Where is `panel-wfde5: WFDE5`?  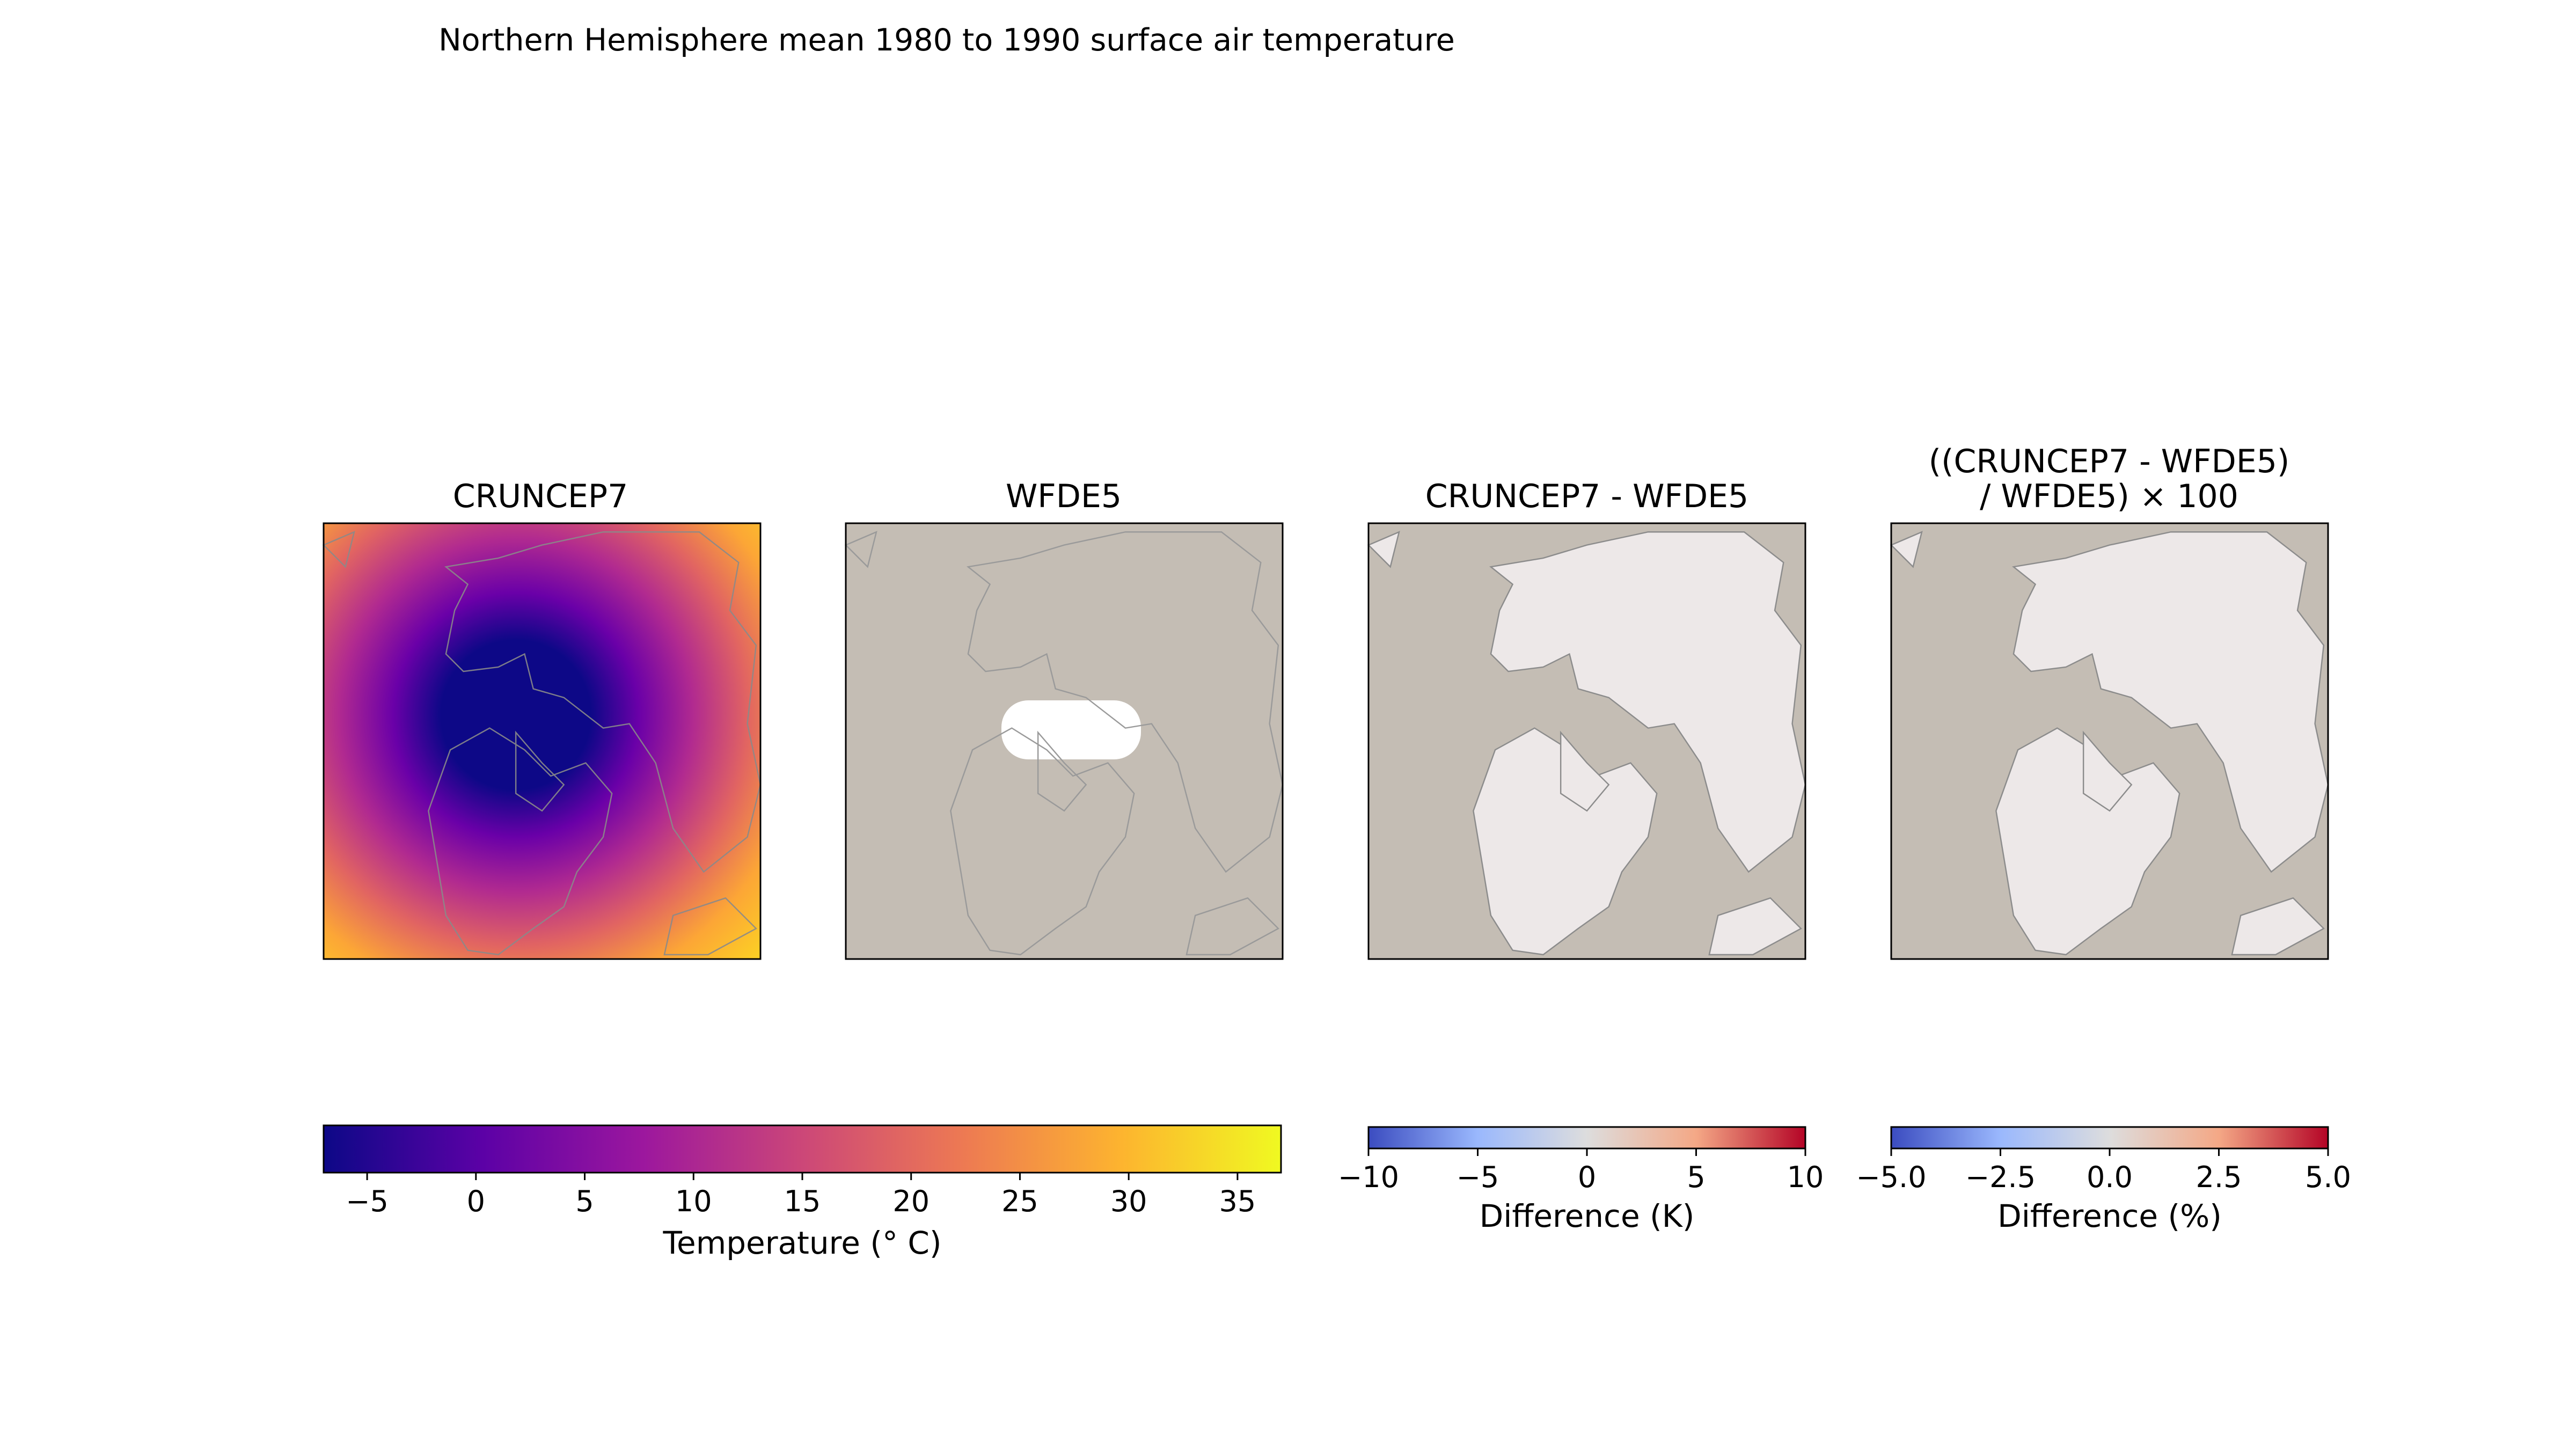
panel-wfde5: WFDE5 is located at coordinates (1064, 718).